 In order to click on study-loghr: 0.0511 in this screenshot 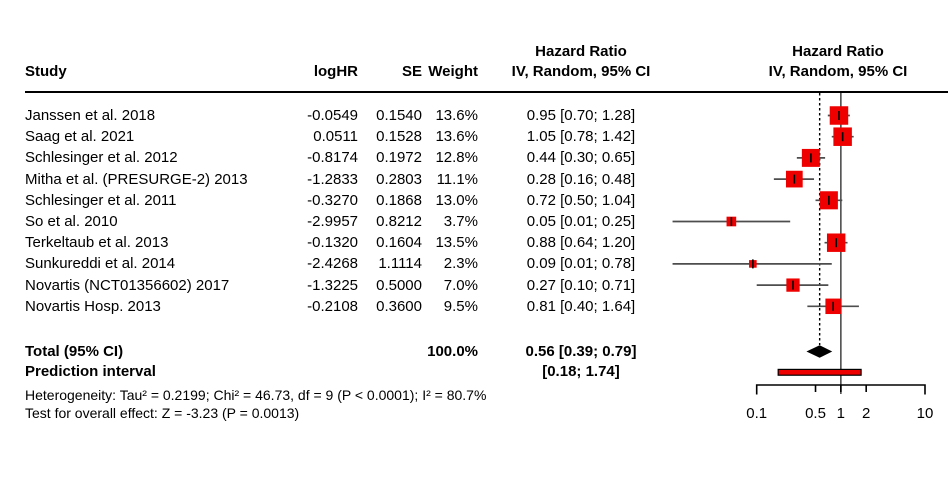, I will do `click(335, 137)`.